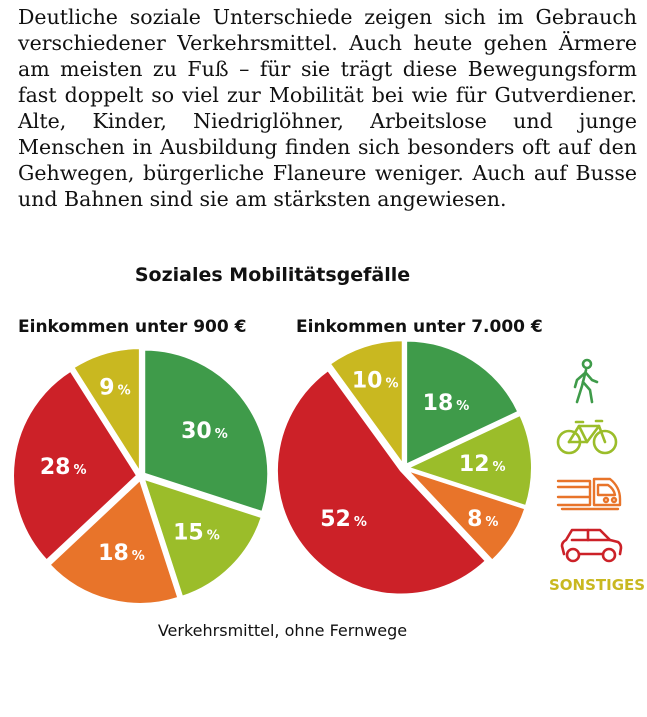 The height and width of the screenshot is (717, 647). I want to click on pie-2-label-transit: 8%, so click(482, 519).